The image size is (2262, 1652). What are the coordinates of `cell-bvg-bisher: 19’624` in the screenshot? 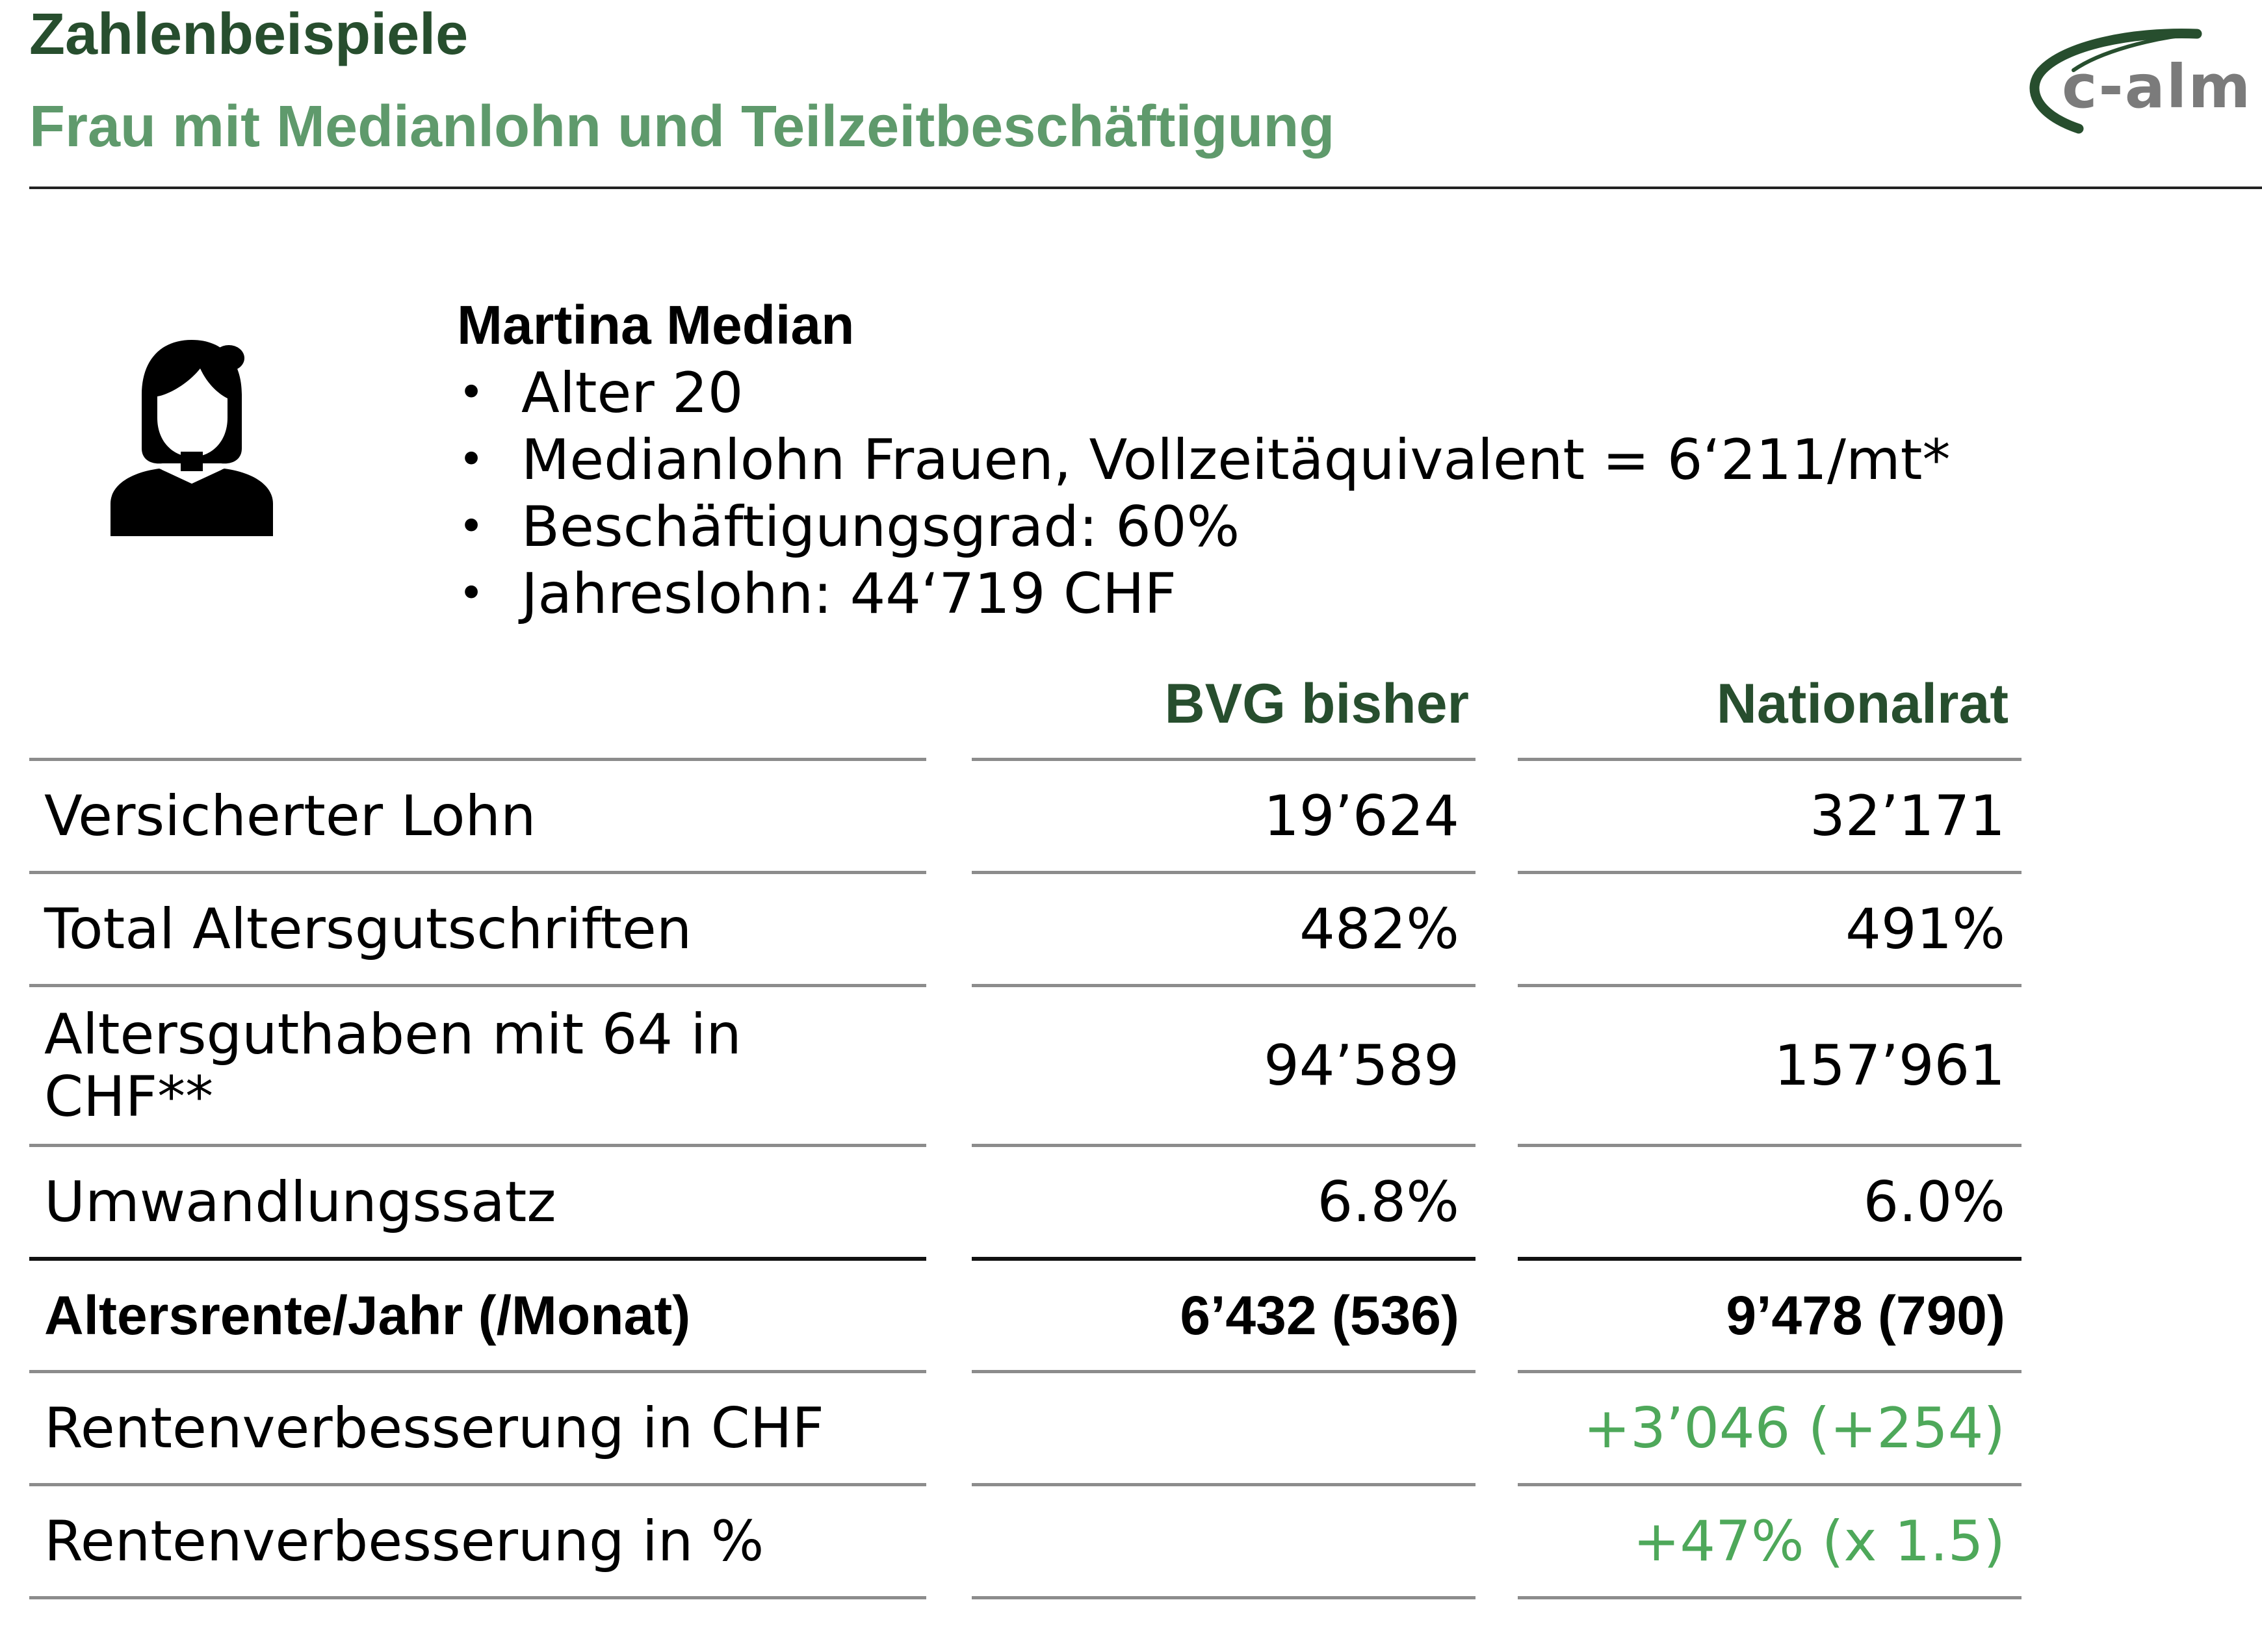 It's located at (1362, 816).